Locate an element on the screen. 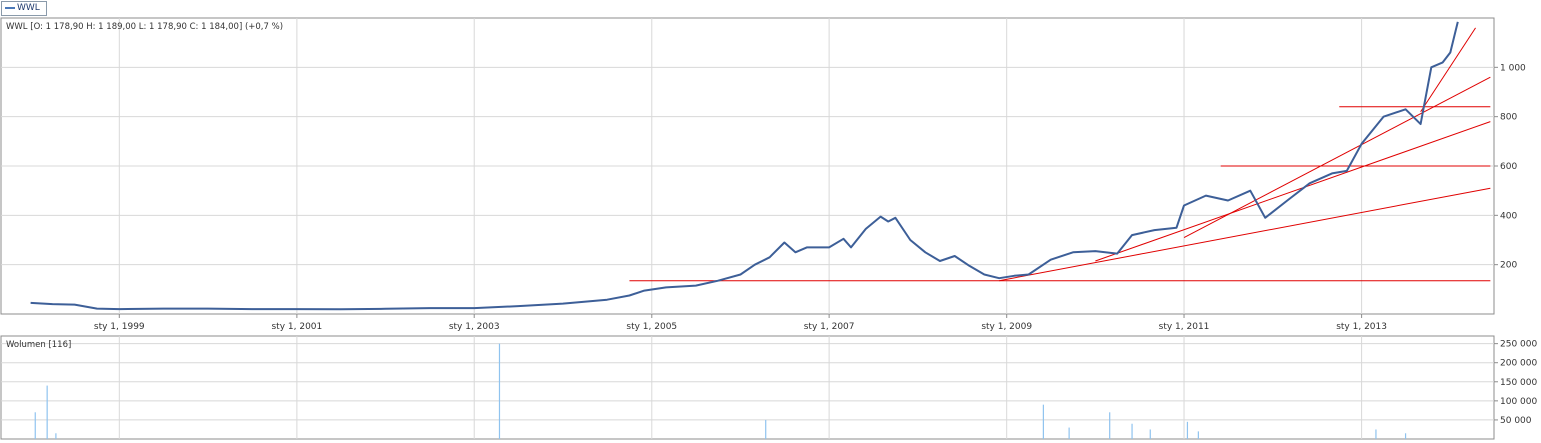  volume-y-tick-label: 50 000 is located at coordinates (1516, 421).